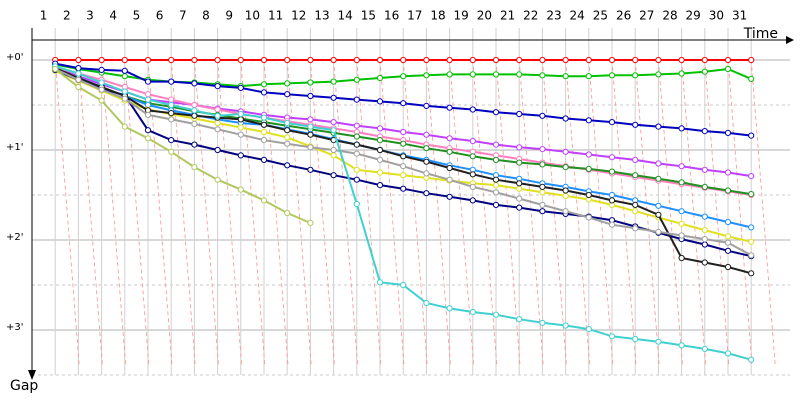 This screenshot has height=400, width=800. I want to click on y-tick-label: +0', so click(15, 57).